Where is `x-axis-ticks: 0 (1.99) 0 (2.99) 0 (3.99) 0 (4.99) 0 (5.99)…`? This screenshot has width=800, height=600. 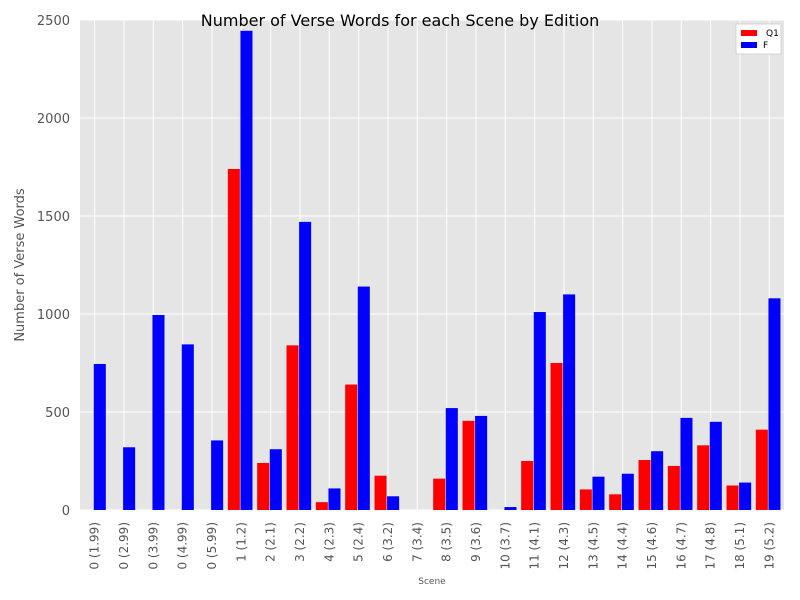 x-axis-ticks: 0 (1.99) 0 (2.99) 0 (3.99) 0 (4.99) 0 (5.99)… is located at coordinates (432, 546).